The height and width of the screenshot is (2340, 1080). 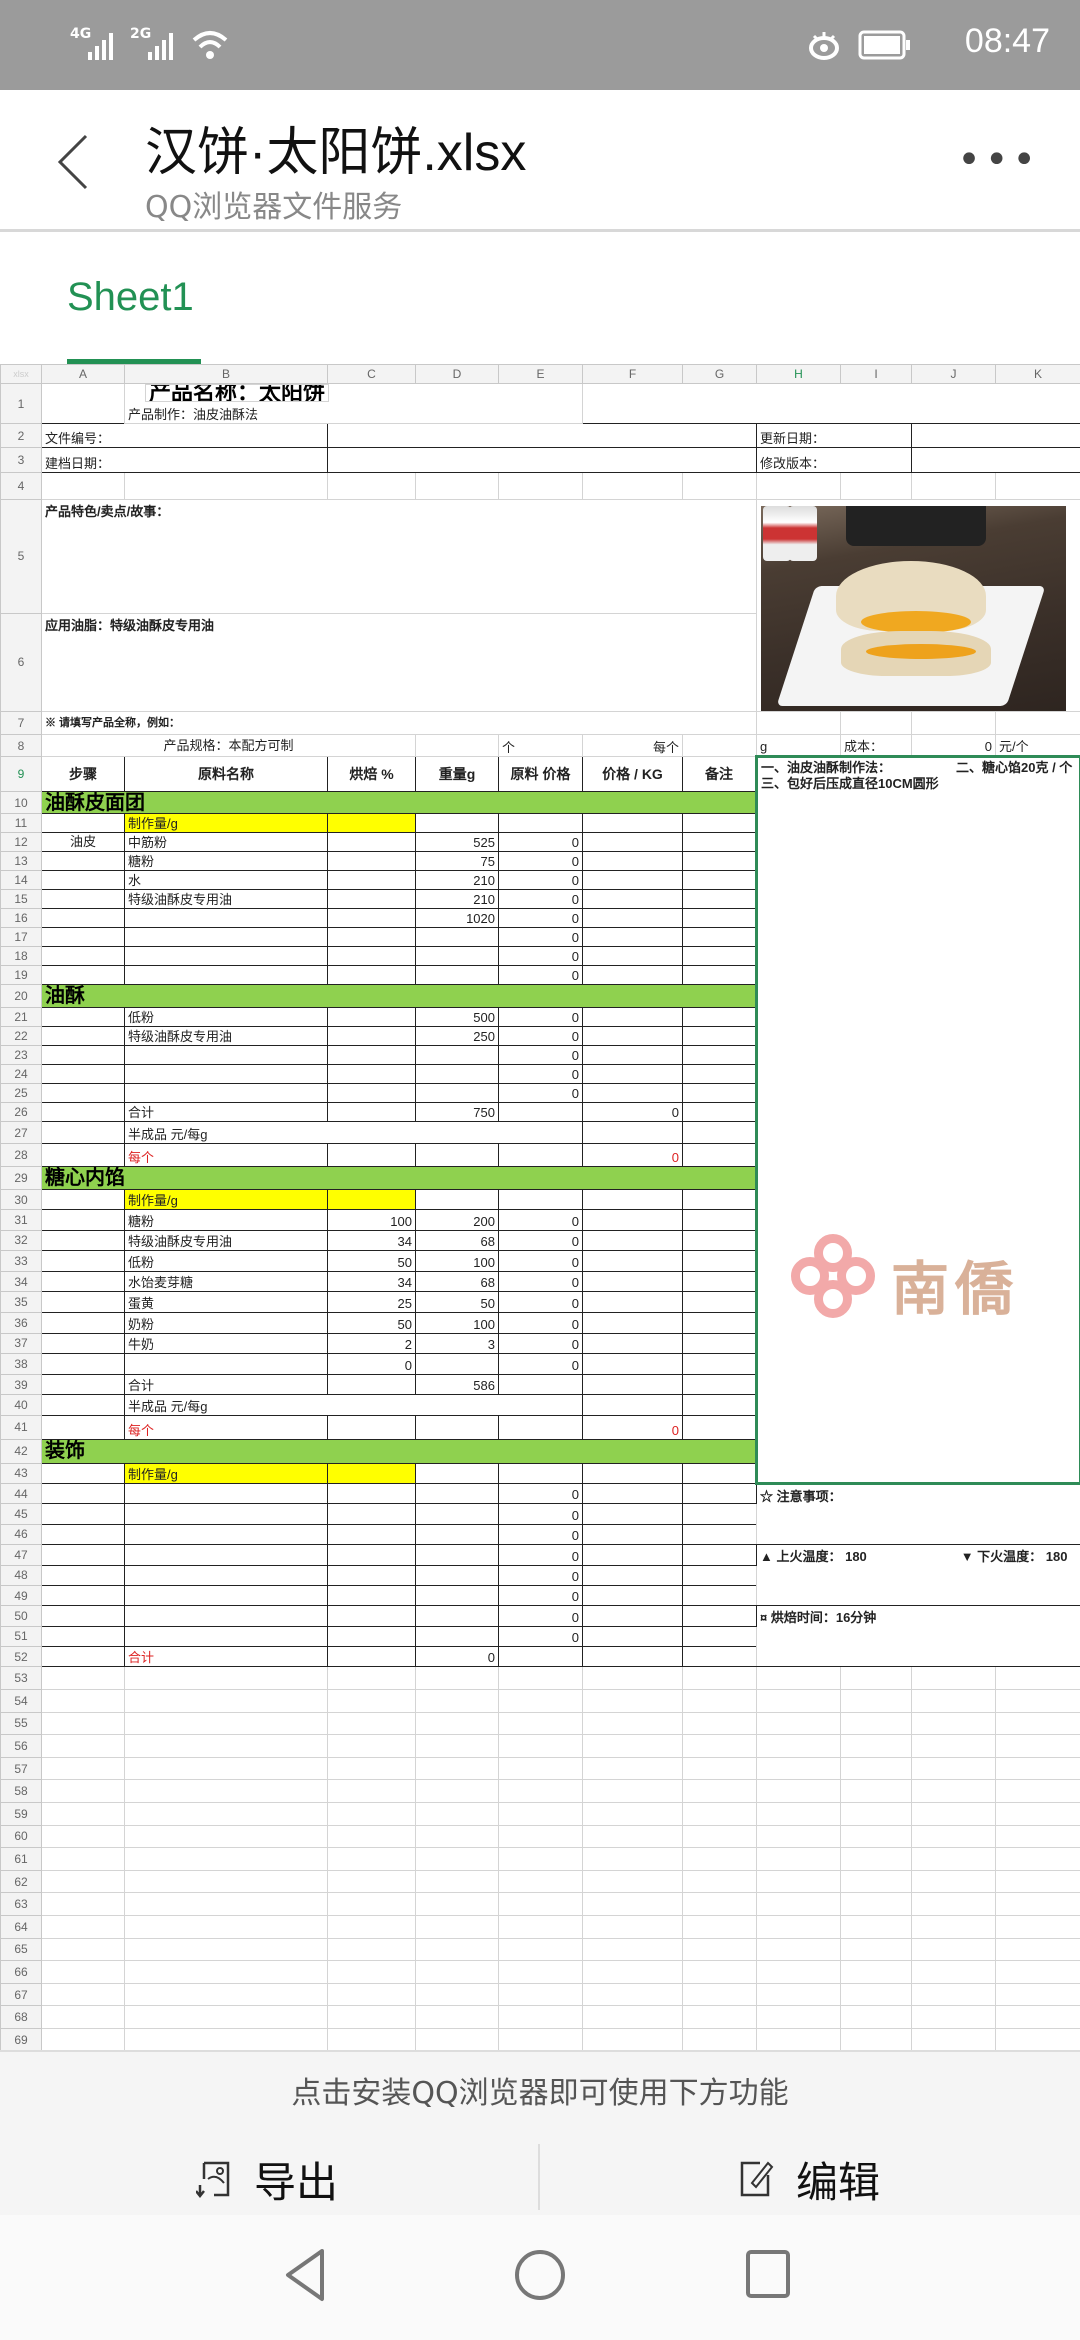 I want to click on cell-A46, so click(x=83, y=1534).